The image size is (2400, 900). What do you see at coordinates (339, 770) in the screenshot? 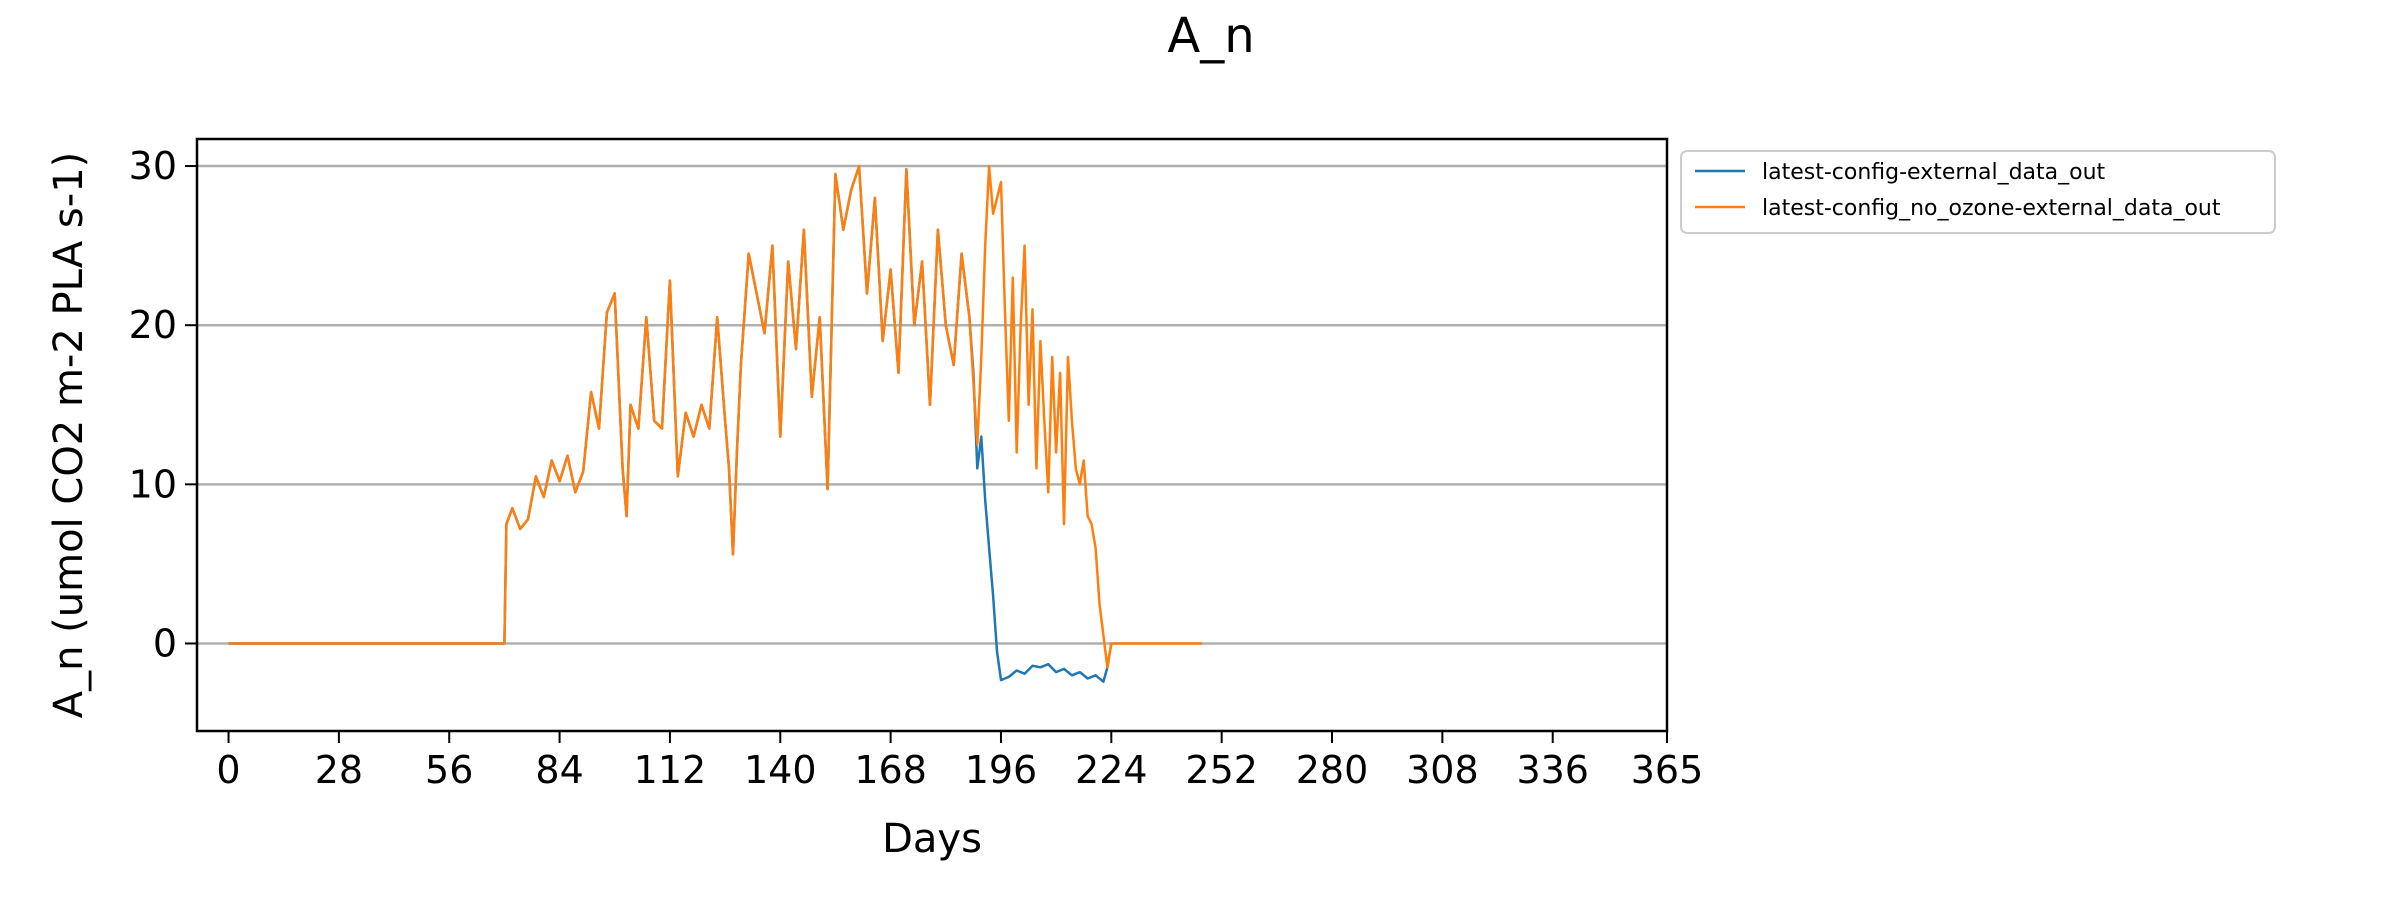
I see `x-tick-label-1: 28` at bounding box center [339, 770].